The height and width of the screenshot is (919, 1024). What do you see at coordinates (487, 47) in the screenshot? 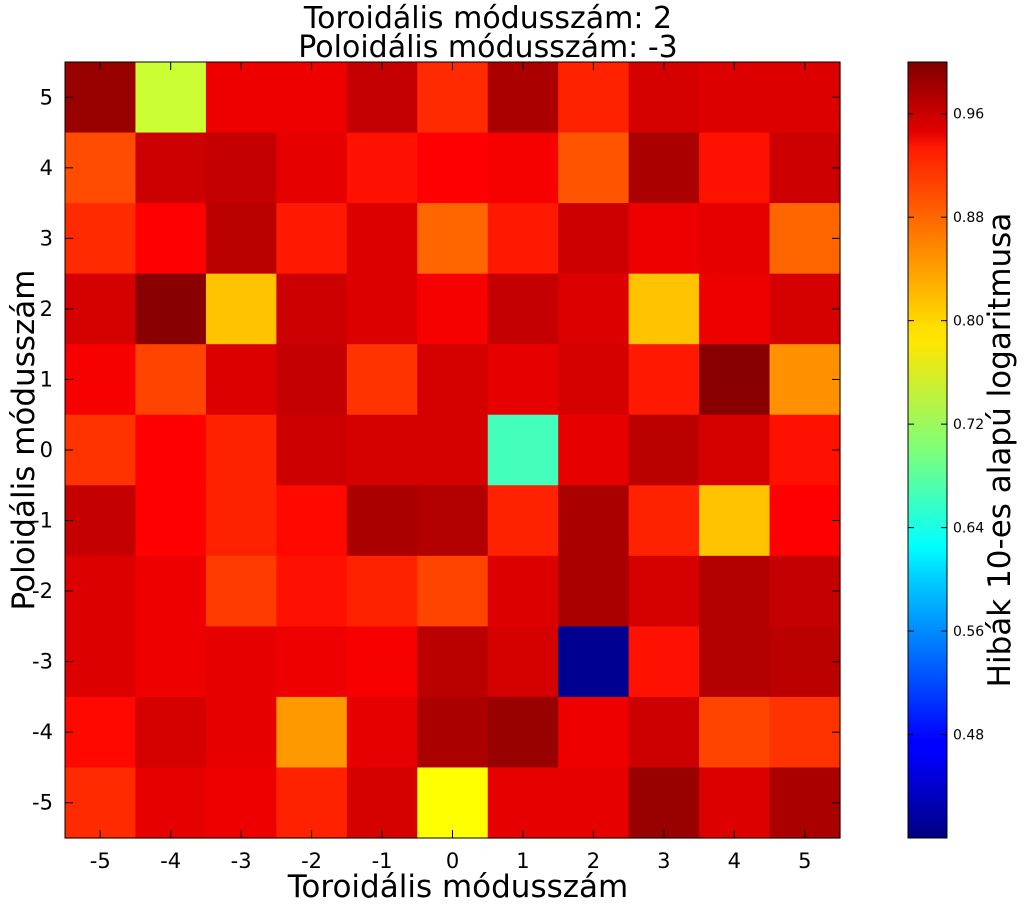
I see `chart-title-line-2: Poloidális módusszám: -3` at bounding box center [487, 47].